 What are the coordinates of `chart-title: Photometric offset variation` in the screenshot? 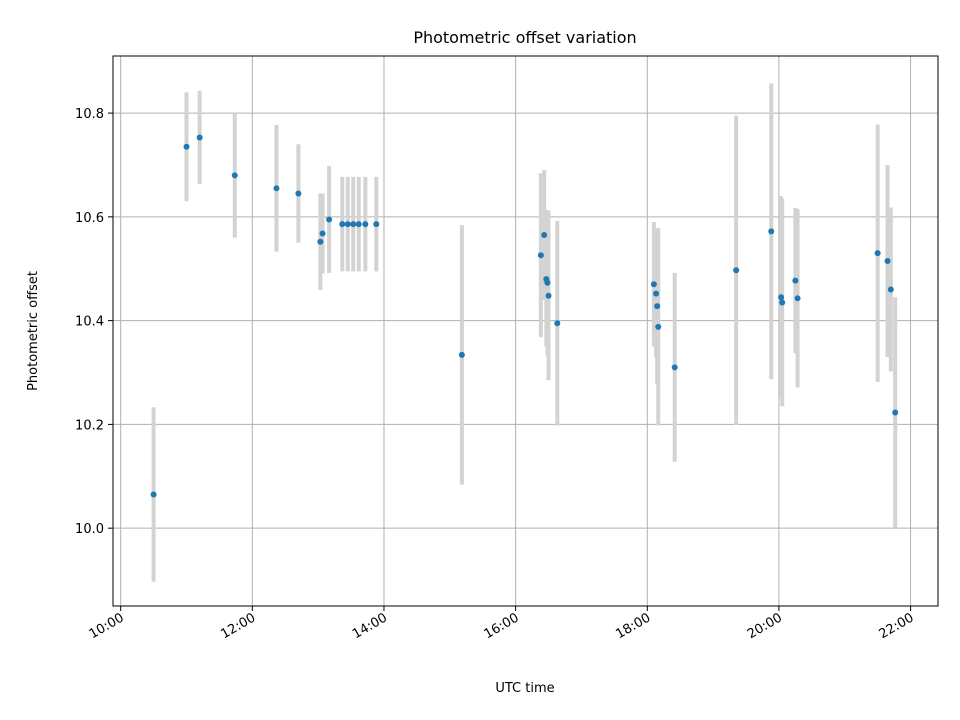 It's located at (524, 37).